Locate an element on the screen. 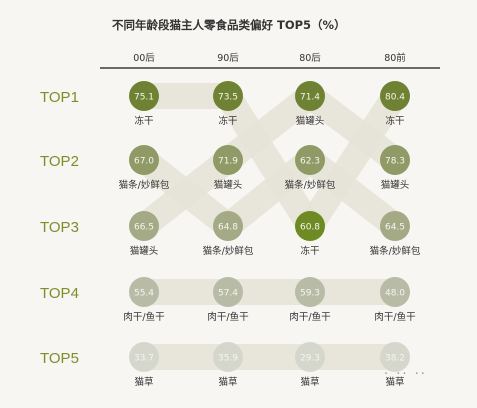 The width and height of the screenshot is (477, 408). column-header: 80前 is located at coordinates (395, 58).